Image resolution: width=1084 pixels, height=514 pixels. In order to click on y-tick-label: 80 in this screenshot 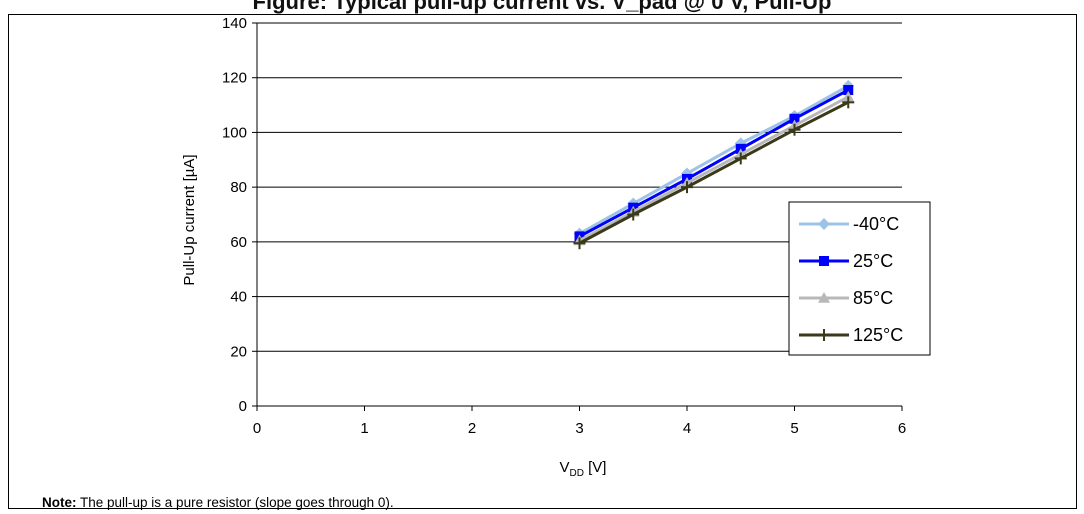, I will do `click(238, 187)`.